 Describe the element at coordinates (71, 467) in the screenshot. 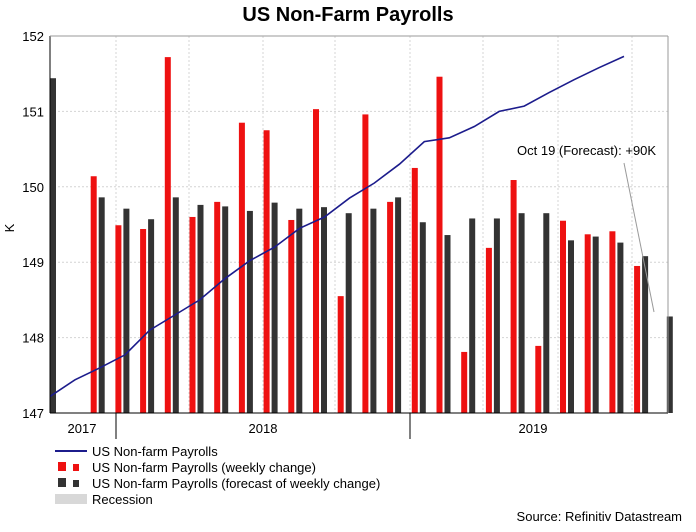

I see `legend-swatch-red` at that location.